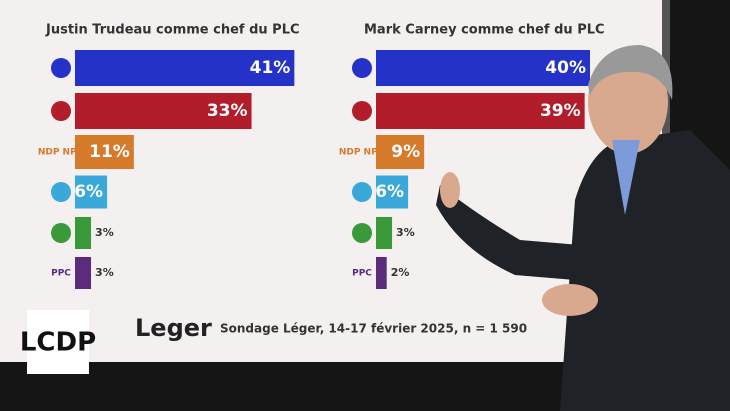 This screenshot has width=730, height=411. Describe the element at coordinates (173, 328) in the screenshot. I see `leger-logo: Leger` at that location.